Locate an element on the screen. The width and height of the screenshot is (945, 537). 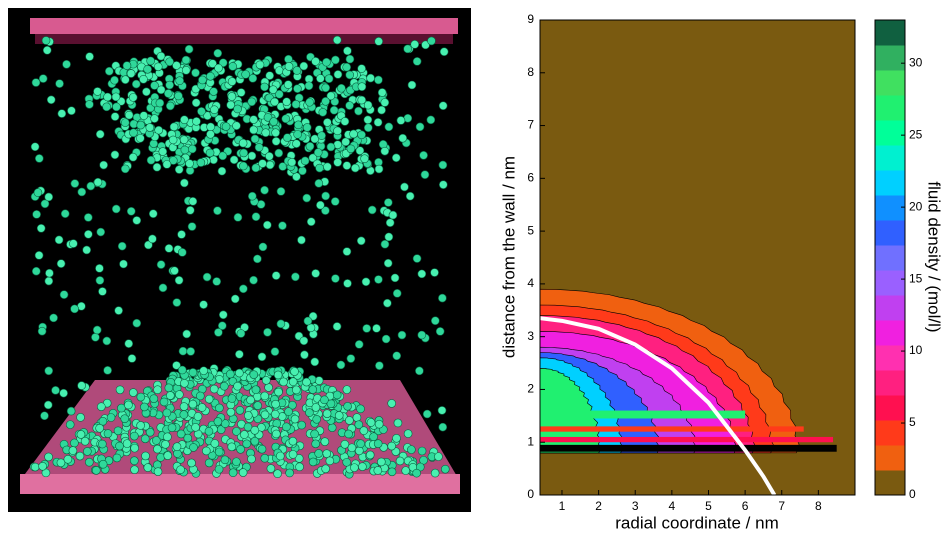
x-tick-label: 2 is located at coordinates (598, 506).